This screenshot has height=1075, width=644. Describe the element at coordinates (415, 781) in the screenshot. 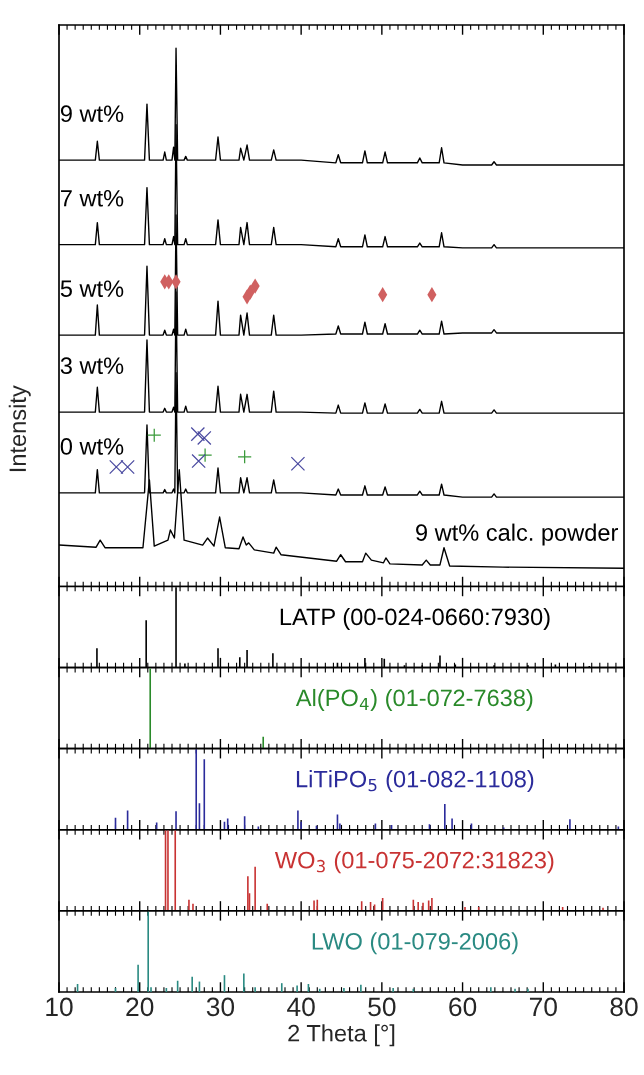

I see `series-label: LiTiPO$_{5}$ (01-082-1108)` at that location.